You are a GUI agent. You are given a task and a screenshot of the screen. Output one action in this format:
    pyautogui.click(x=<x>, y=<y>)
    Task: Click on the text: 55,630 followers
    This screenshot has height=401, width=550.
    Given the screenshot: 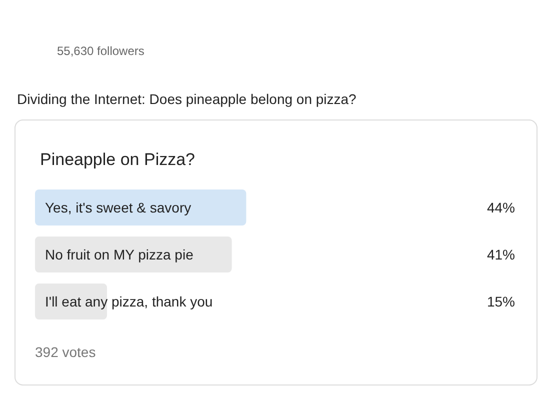 What is the action you would take?
    pyautogui.click(x=100, y=51)
    